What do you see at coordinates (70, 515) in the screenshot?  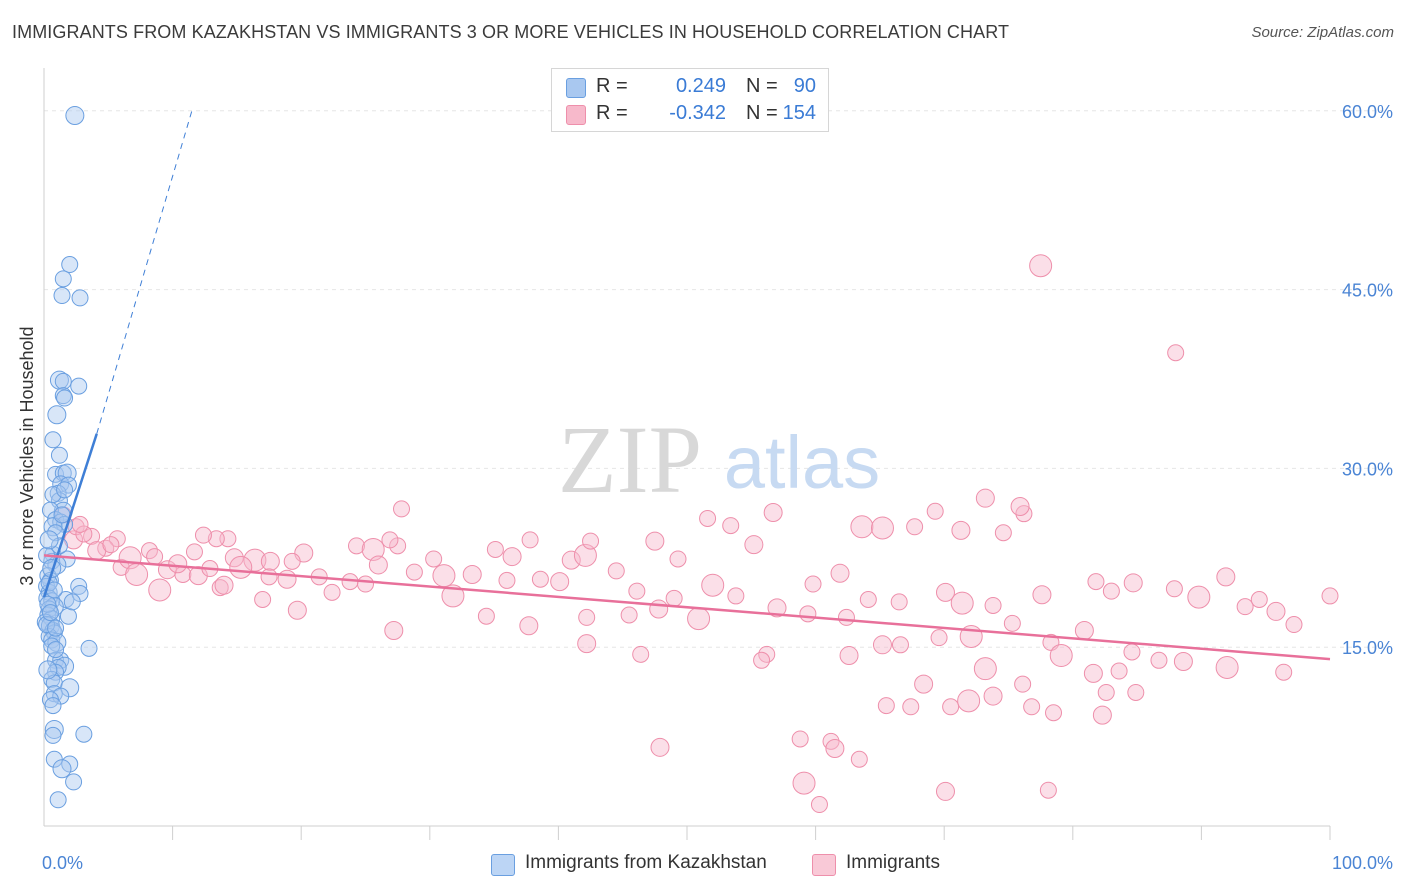 I see `kazakhstan-trend-line` at bounding box center [70, 515].